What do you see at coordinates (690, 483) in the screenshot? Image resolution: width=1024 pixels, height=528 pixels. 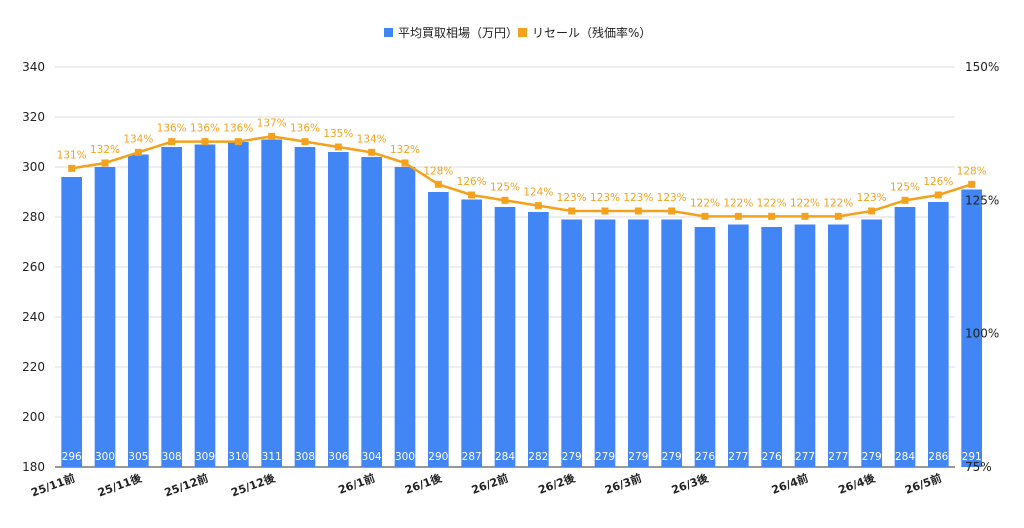 I see `x-tick-label: 26/3後` at bounding box center [690, 483].